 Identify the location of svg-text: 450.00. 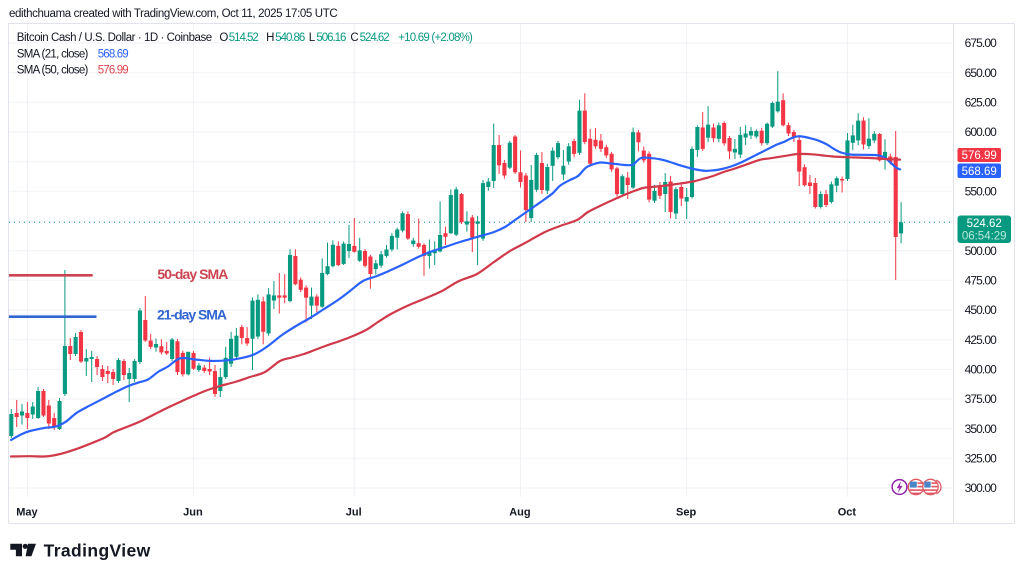
(981, 310).